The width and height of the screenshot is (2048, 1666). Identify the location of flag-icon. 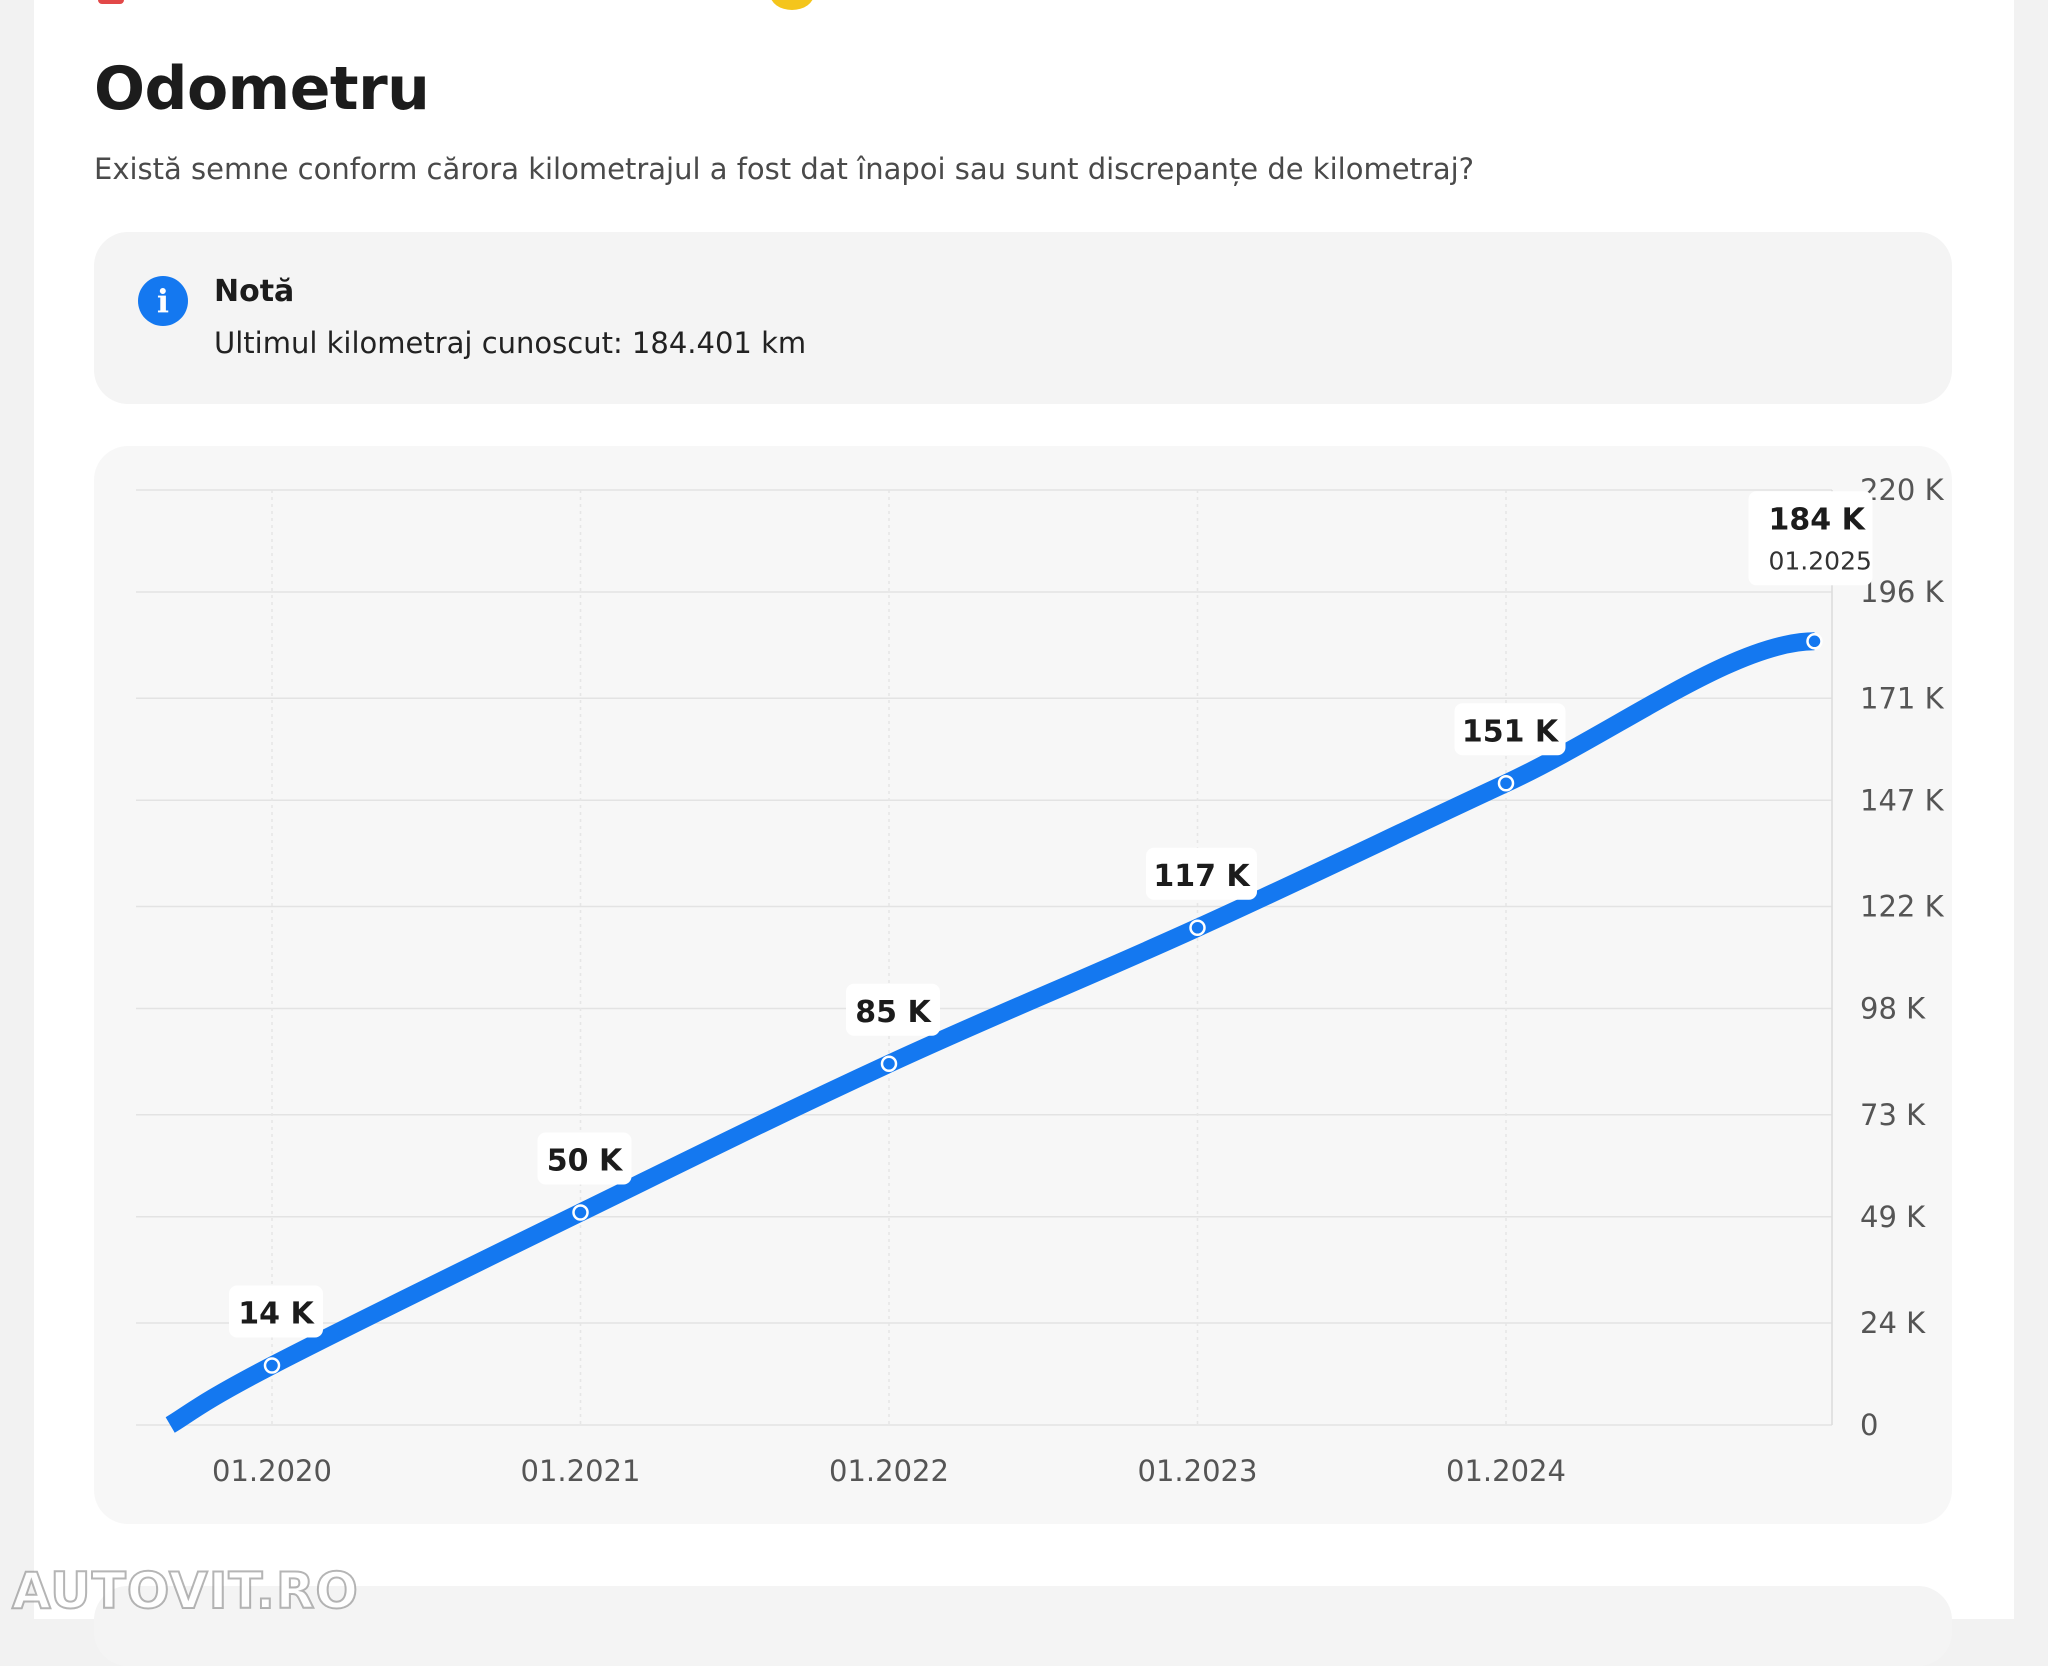
(792, 5).